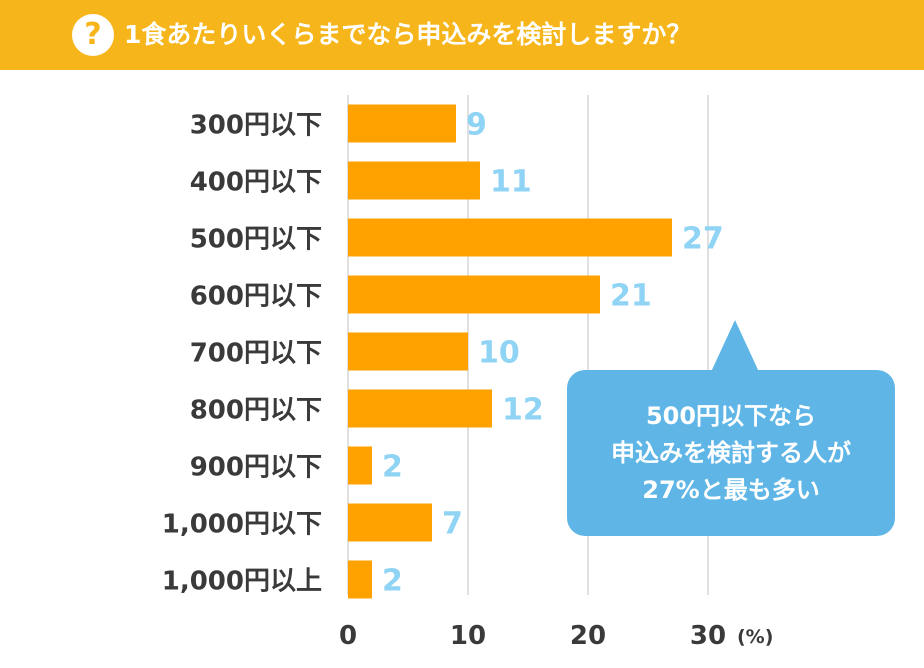  What do you see at coordinates (256, 297) in the screenshot?
I see `category-label: 600円以下` at bounding box center [256, 297].